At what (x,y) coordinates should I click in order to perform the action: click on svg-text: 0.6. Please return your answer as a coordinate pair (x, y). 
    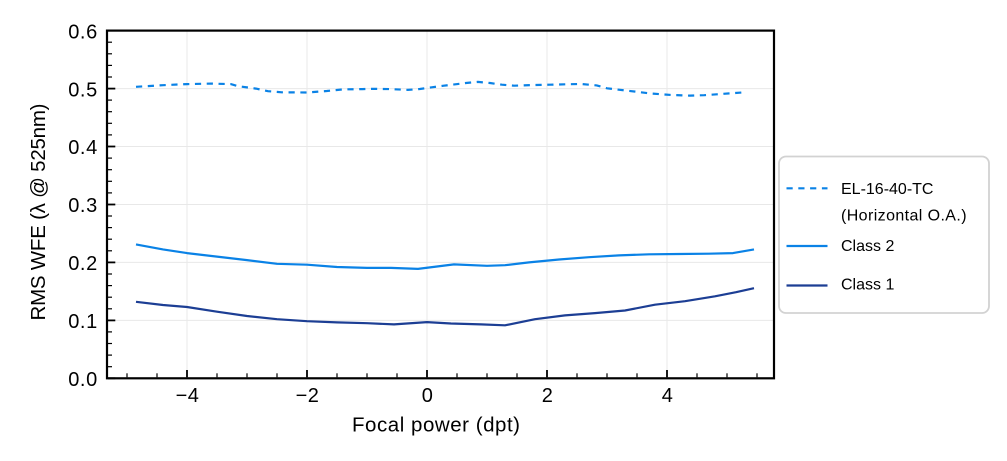
    Looking at the image, I should click on (83, 32).